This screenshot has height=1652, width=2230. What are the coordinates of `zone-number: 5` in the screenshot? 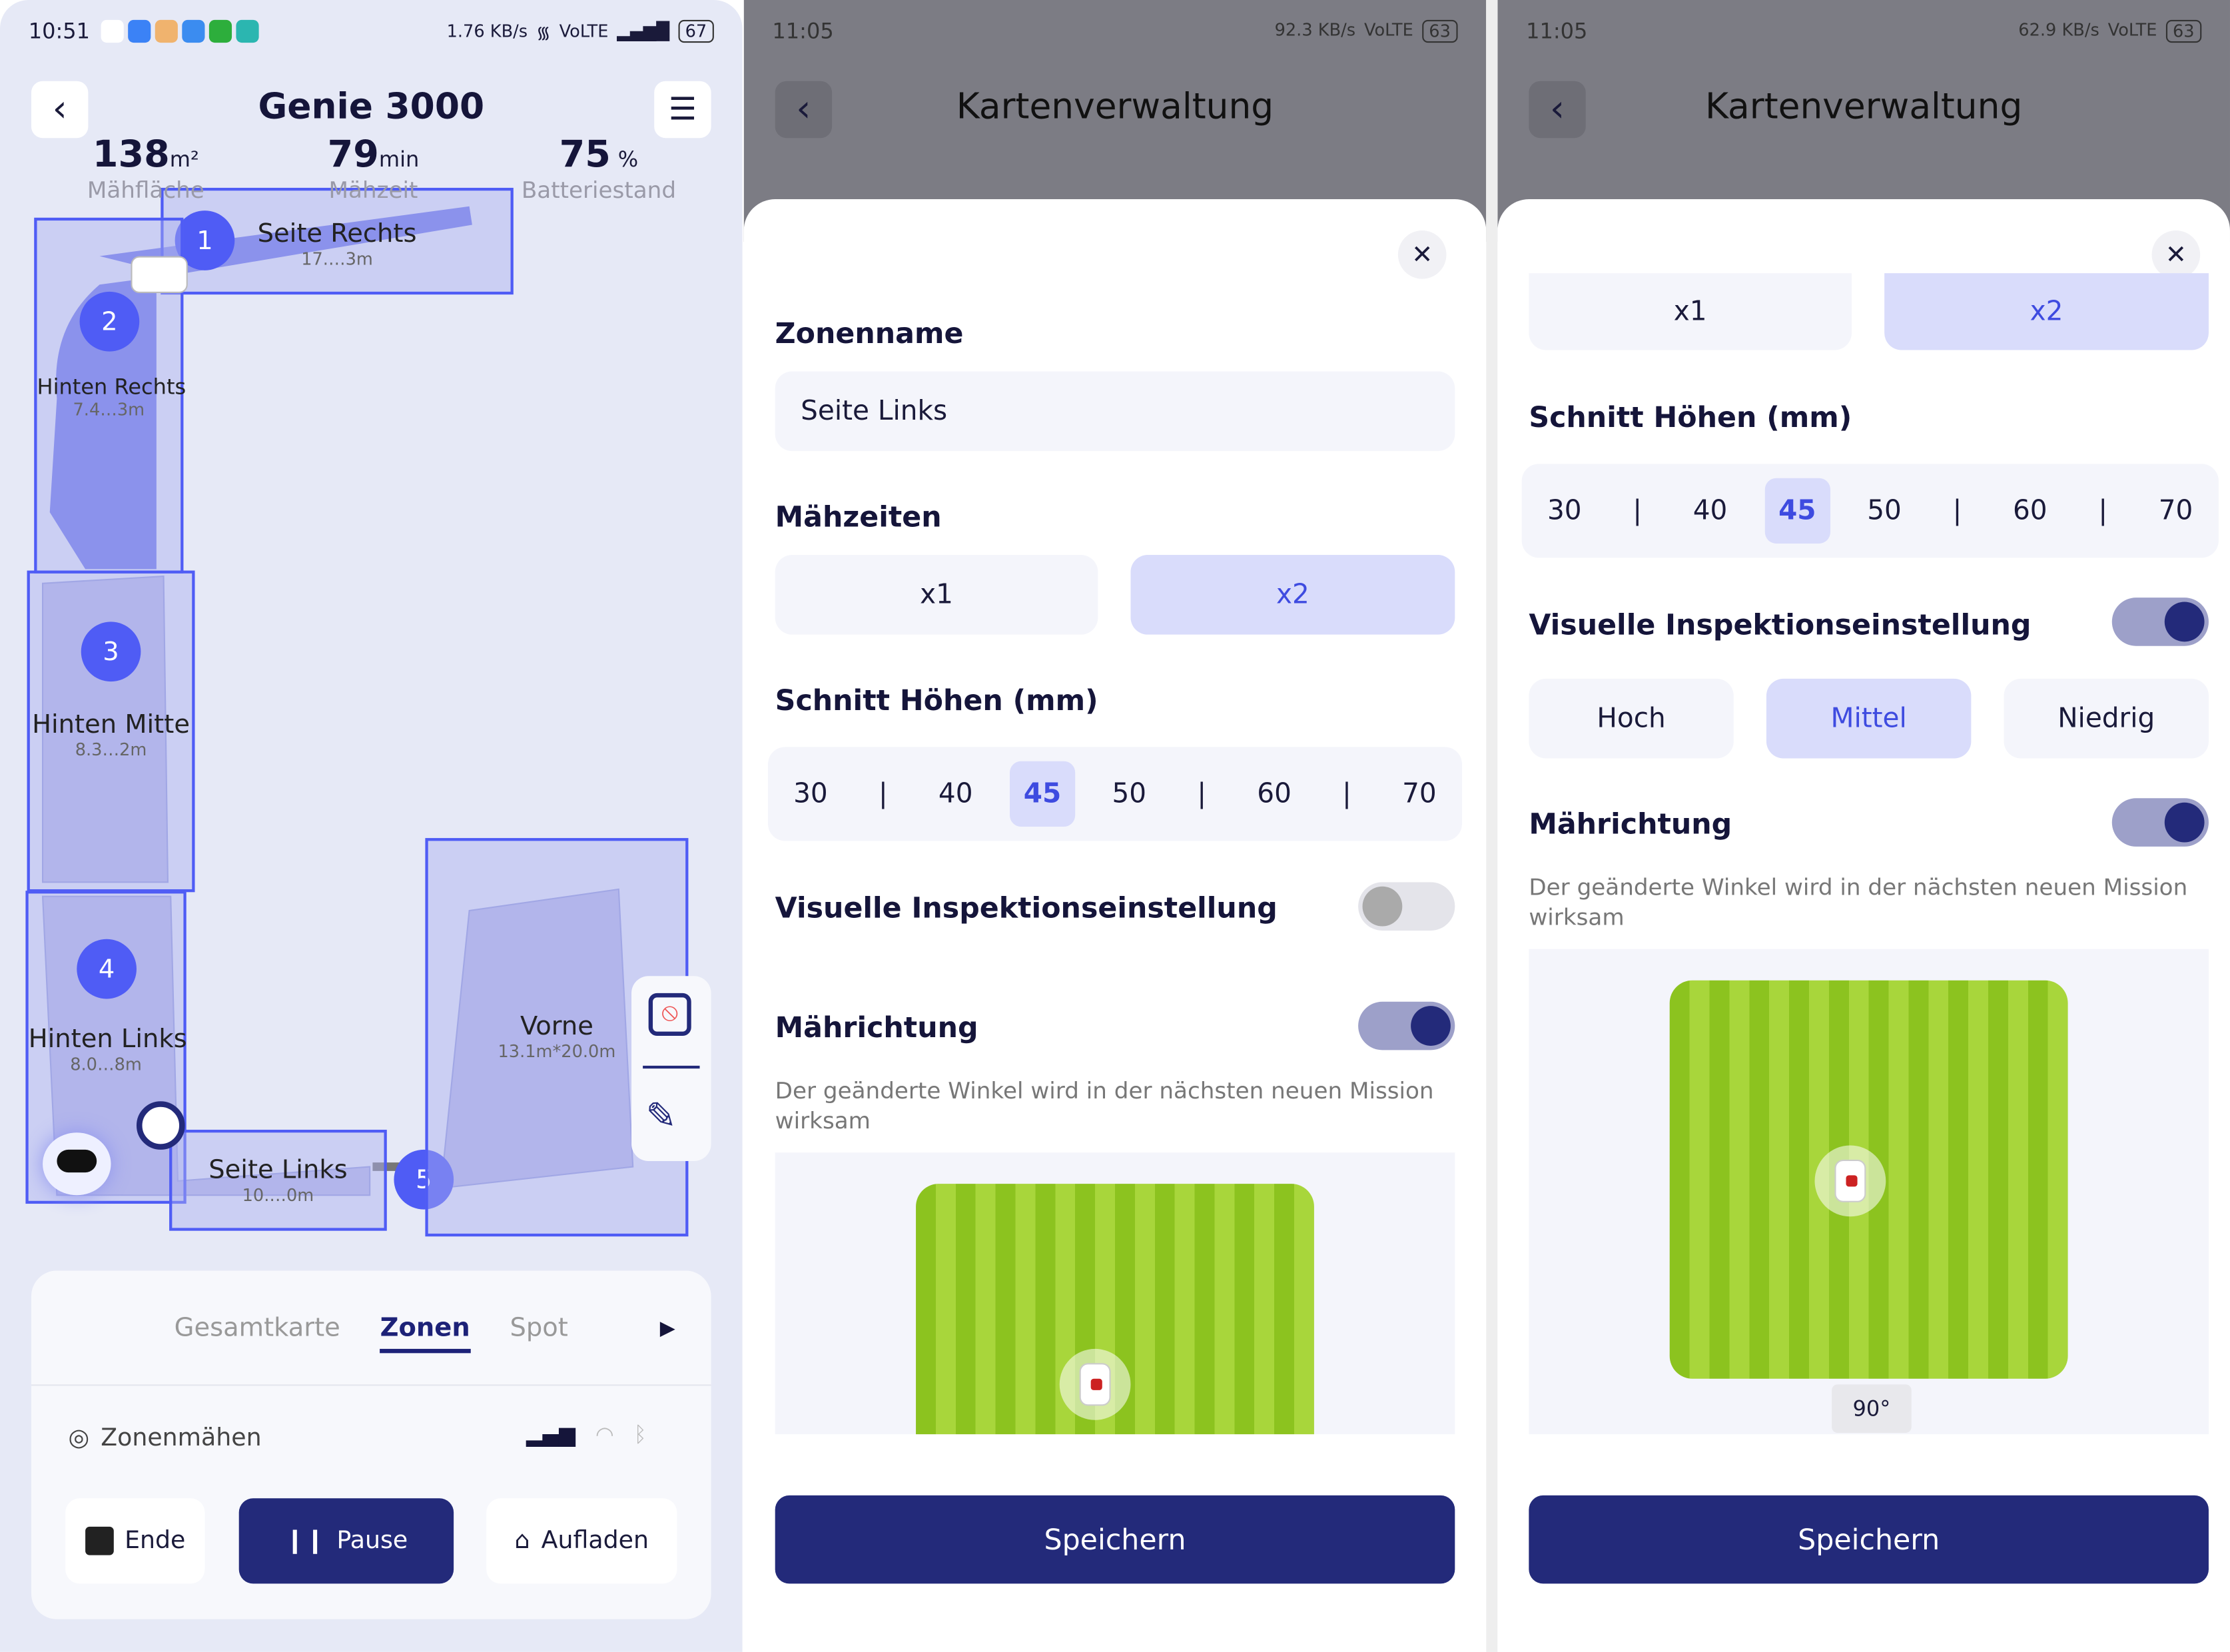 It's located at (424, 1179).